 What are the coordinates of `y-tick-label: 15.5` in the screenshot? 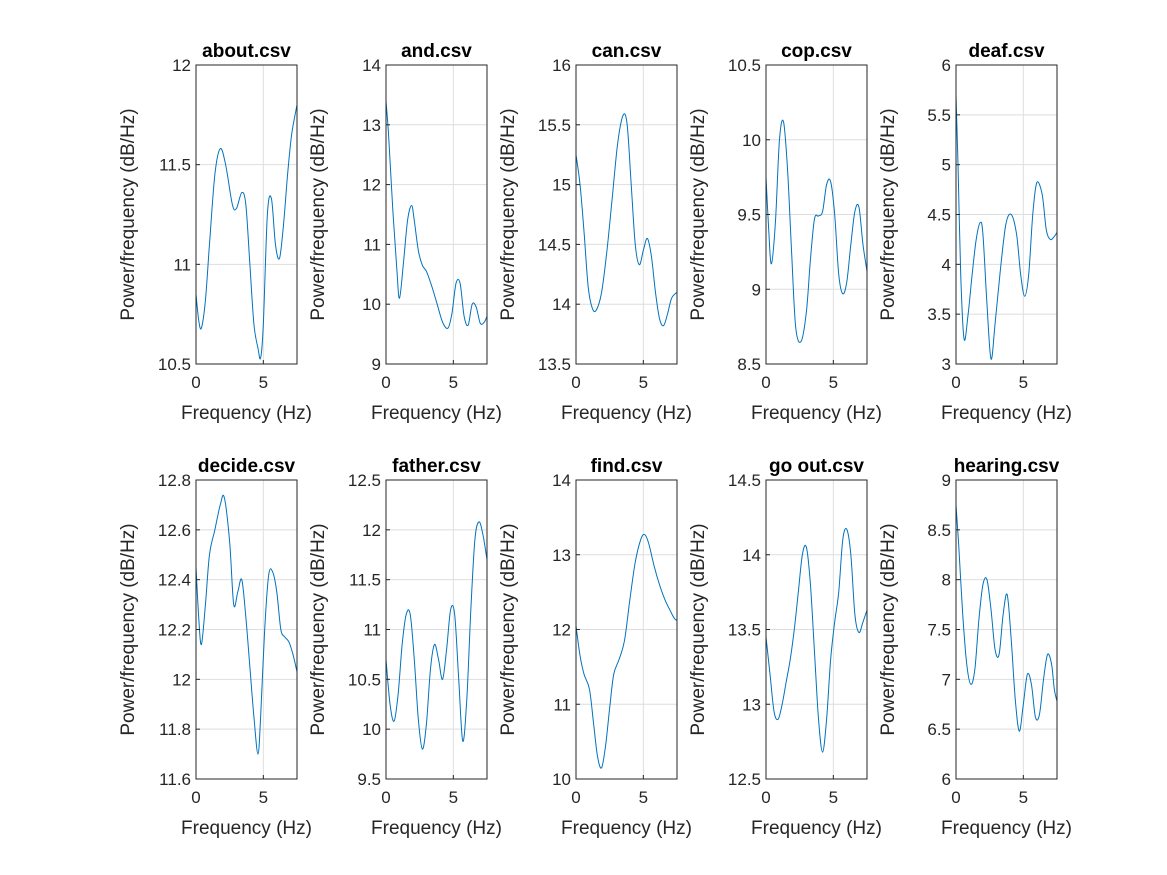 It's located at (554, 125).